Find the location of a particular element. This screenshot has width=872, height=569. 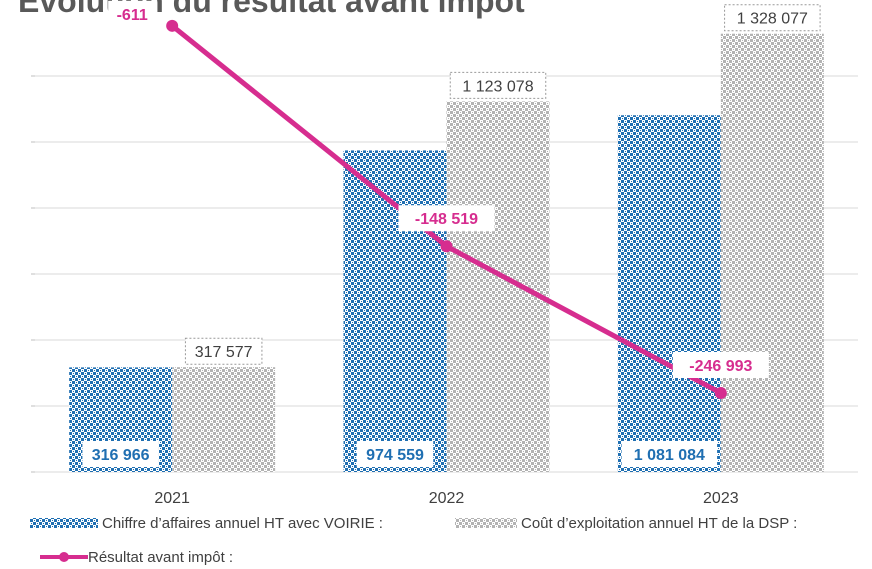

data-label: 317 577 is located at coordinates (224, 352).